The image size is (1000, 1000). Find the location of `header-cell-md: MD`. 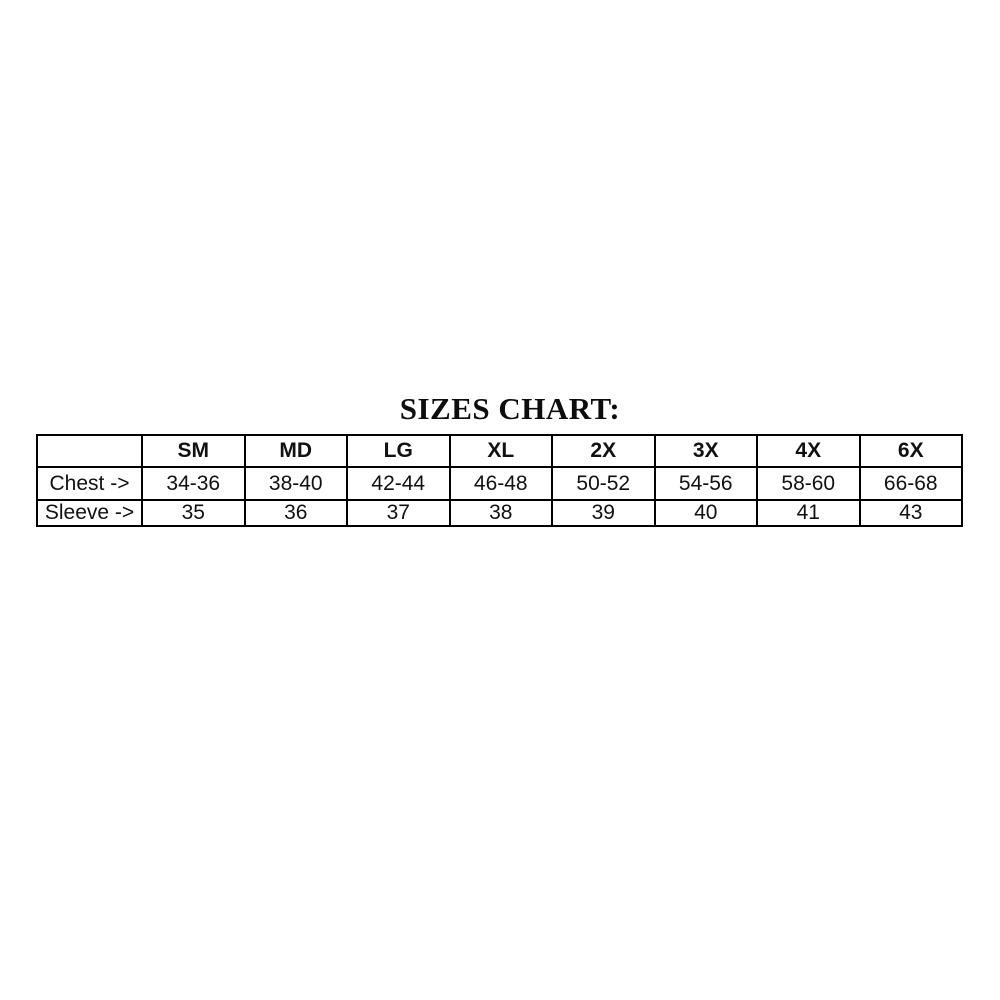

header-cell-md: MD is located at coordinates (295, 451).